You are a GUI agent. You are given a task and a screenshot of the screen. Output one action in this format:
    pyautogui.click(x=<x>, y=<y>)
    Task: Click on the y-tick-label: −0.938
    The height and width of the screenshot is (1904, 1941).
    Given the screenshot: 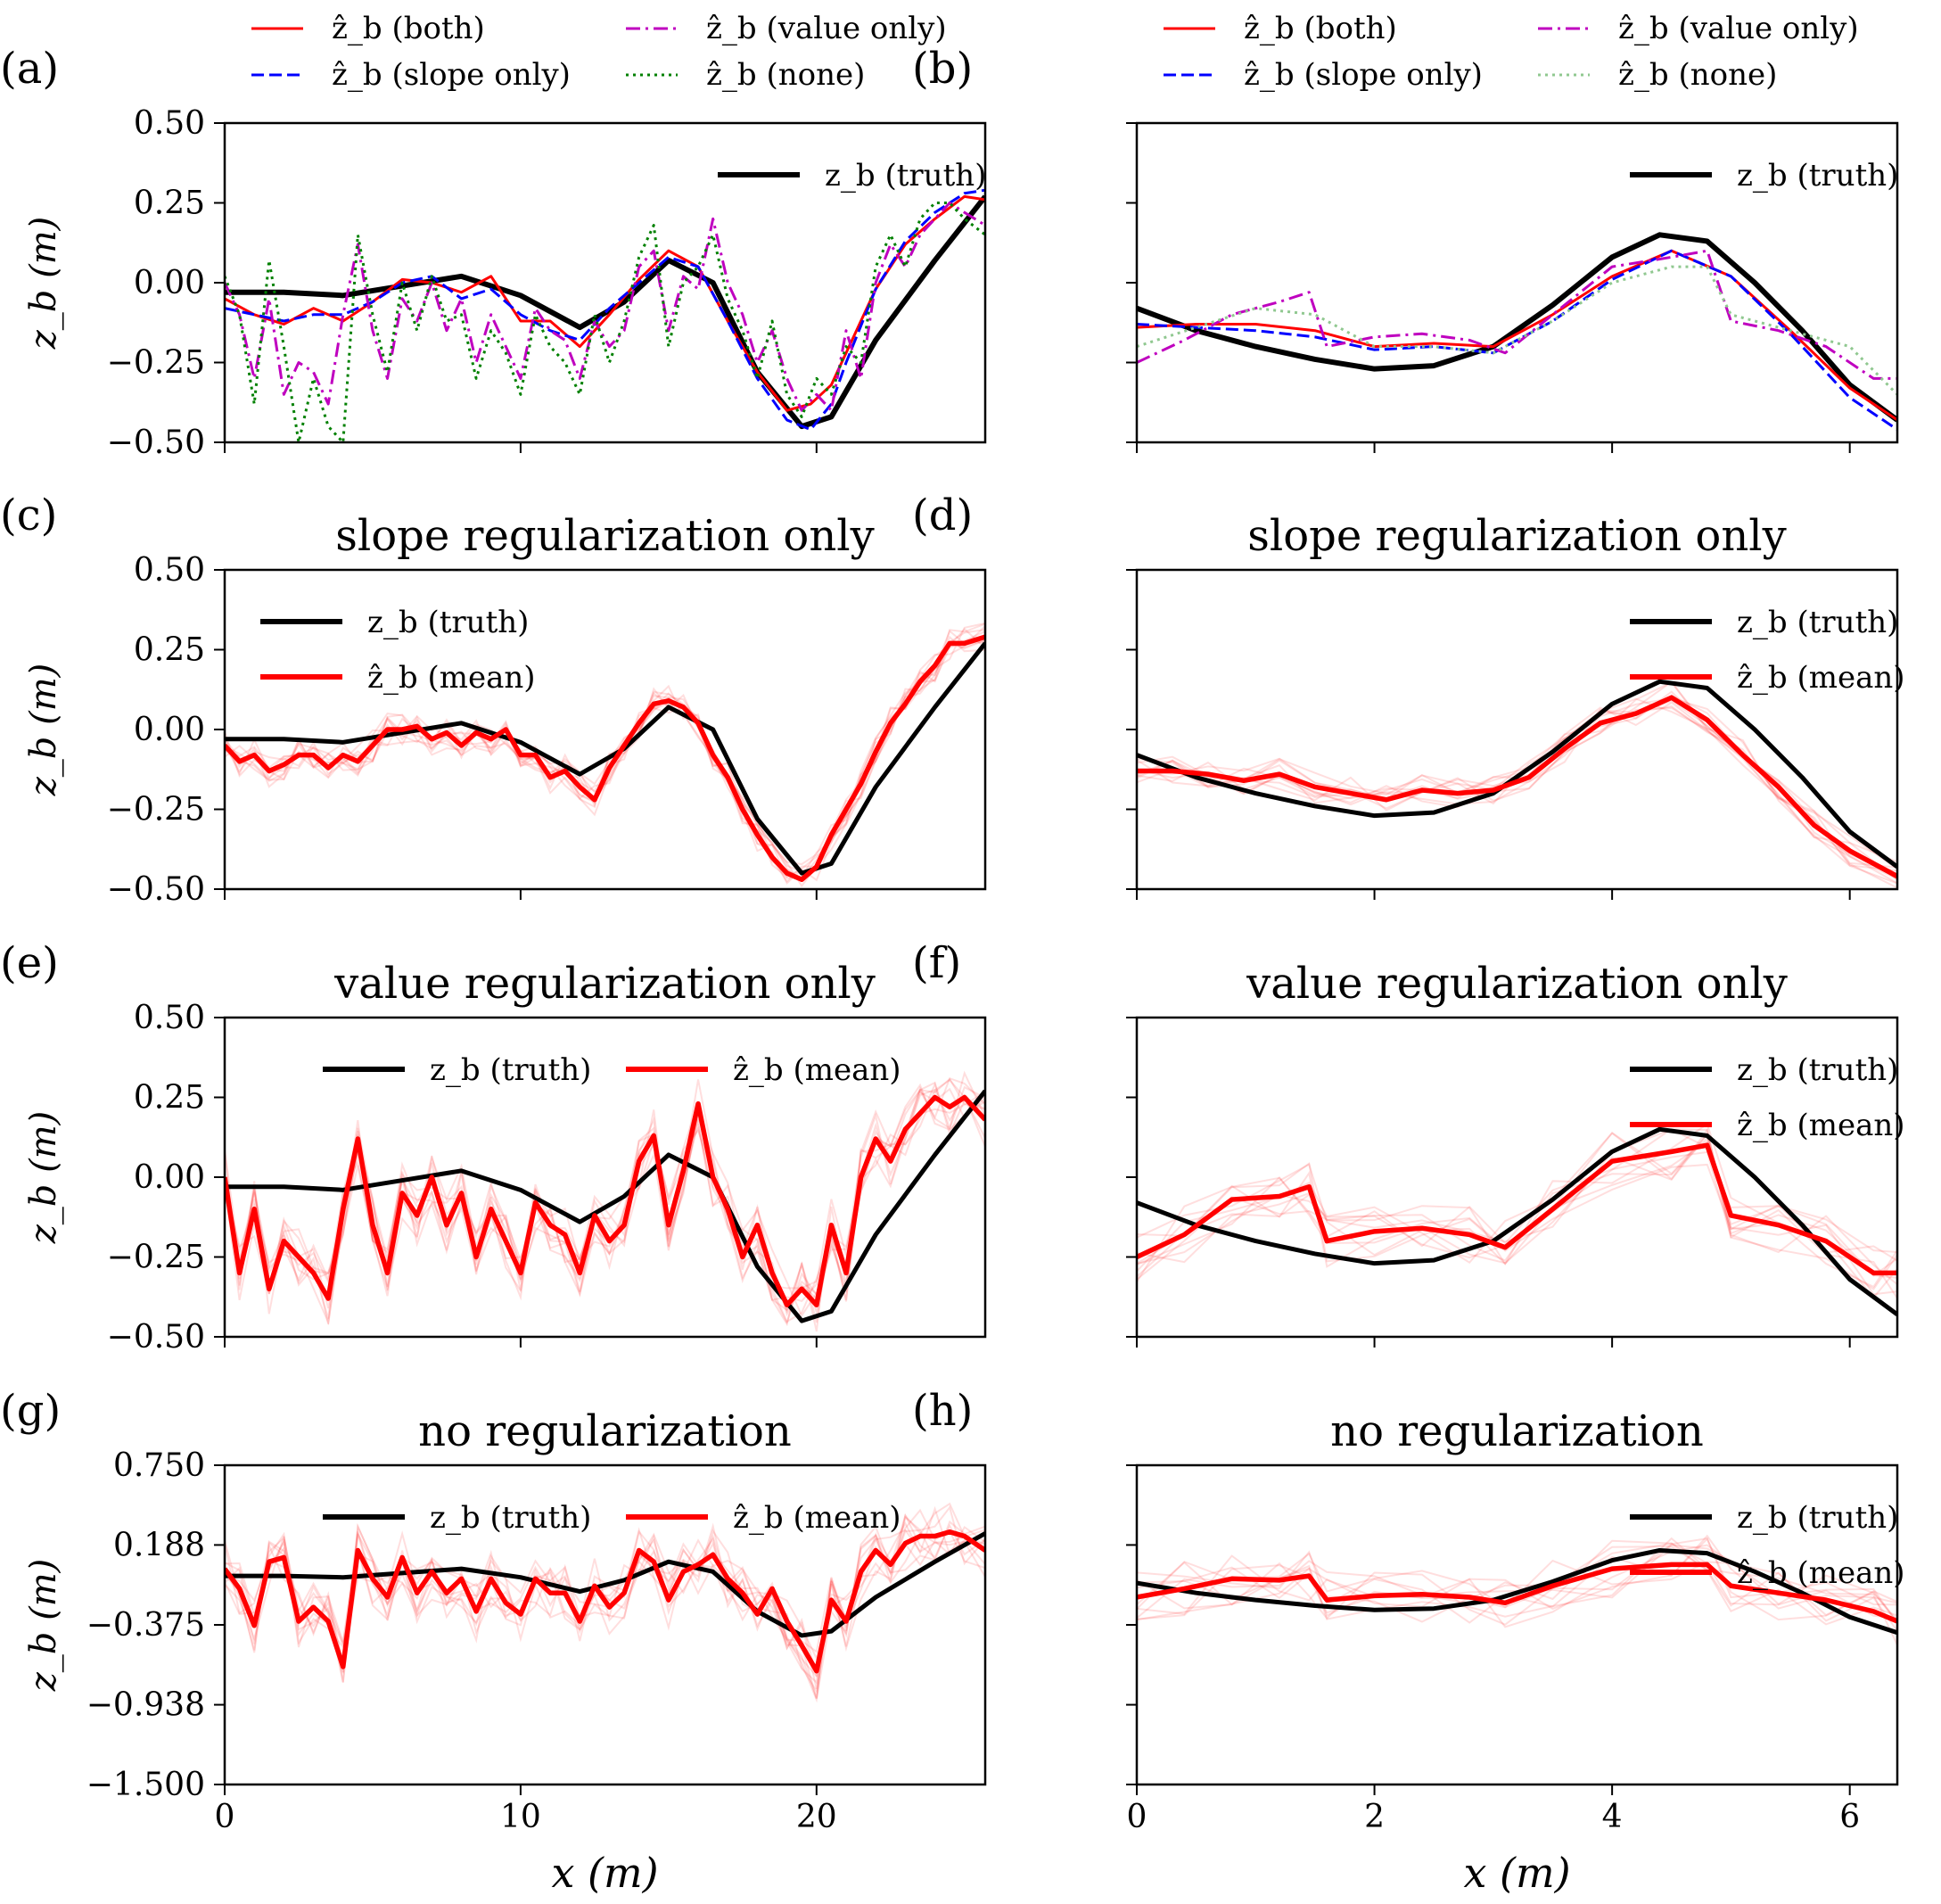 What is the action you would take?
    pyautogui.click(x=145, y=1705)
    